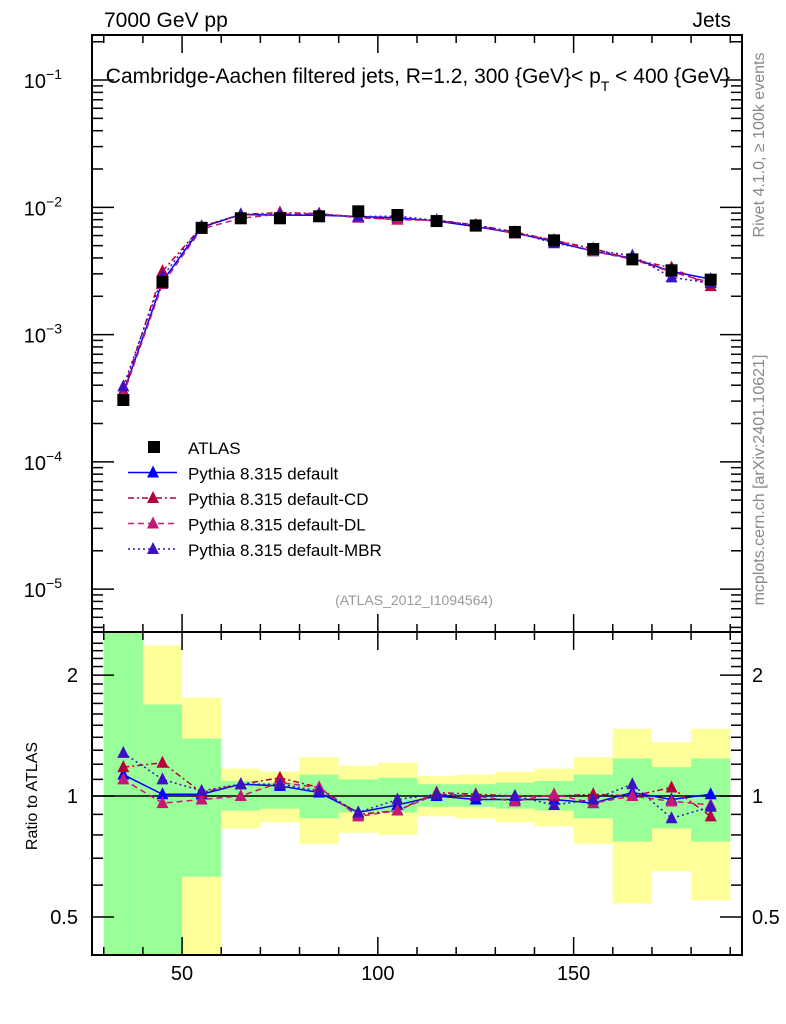 The width and height of the screenshot is (786, 1024). I want to click on legend-label: Pythia 8.315 default-MBR, so click(285, 550).